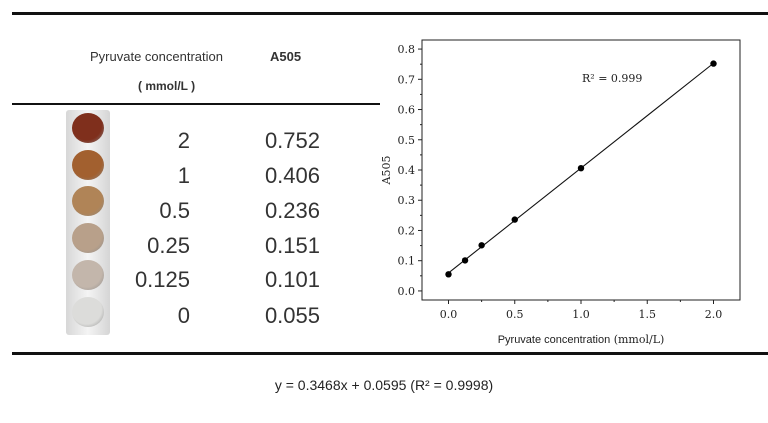  What do you see at coordinates (407, 200) in the screenshot?
I see `y-tick-label: 0.3` at bounding box center [407, 200].